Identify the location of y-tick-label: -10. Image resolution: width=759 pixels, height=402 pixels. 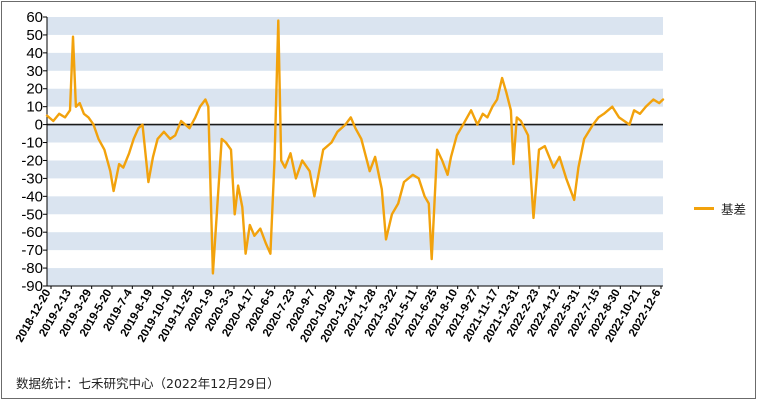
(32, 143).